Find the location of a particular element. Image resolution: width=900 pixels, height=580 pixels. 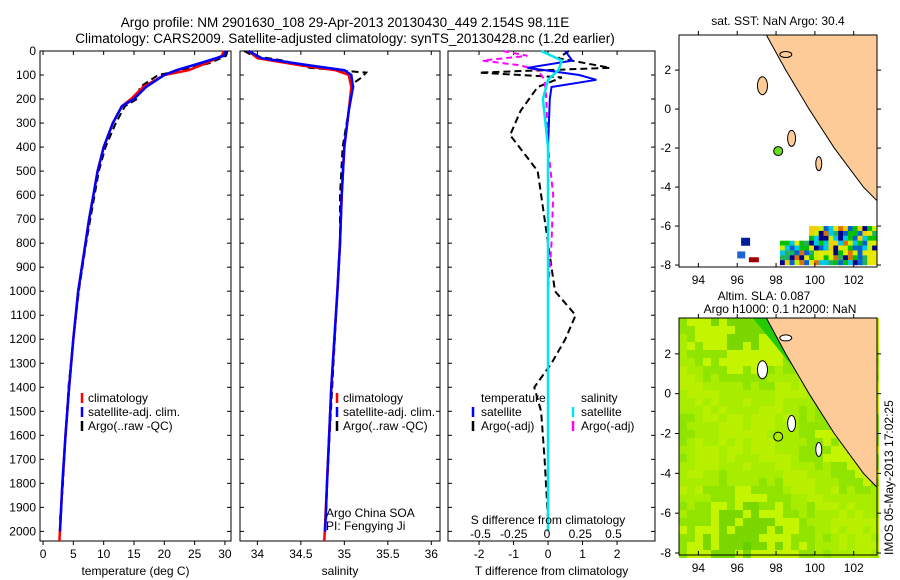

island is located at coordinates (819, 449).